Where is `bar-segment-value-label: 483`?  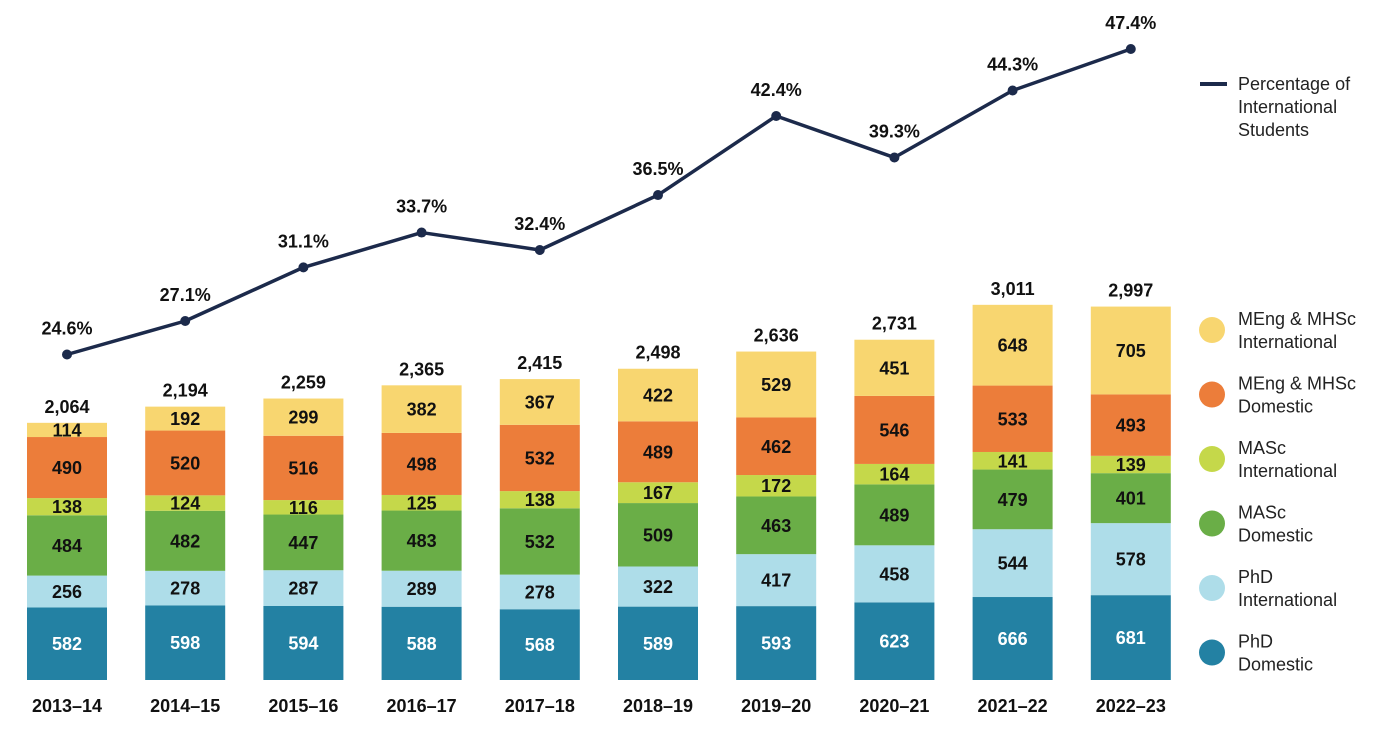 bar-segment-value-label: 483 is located at coordinates (422, 541).